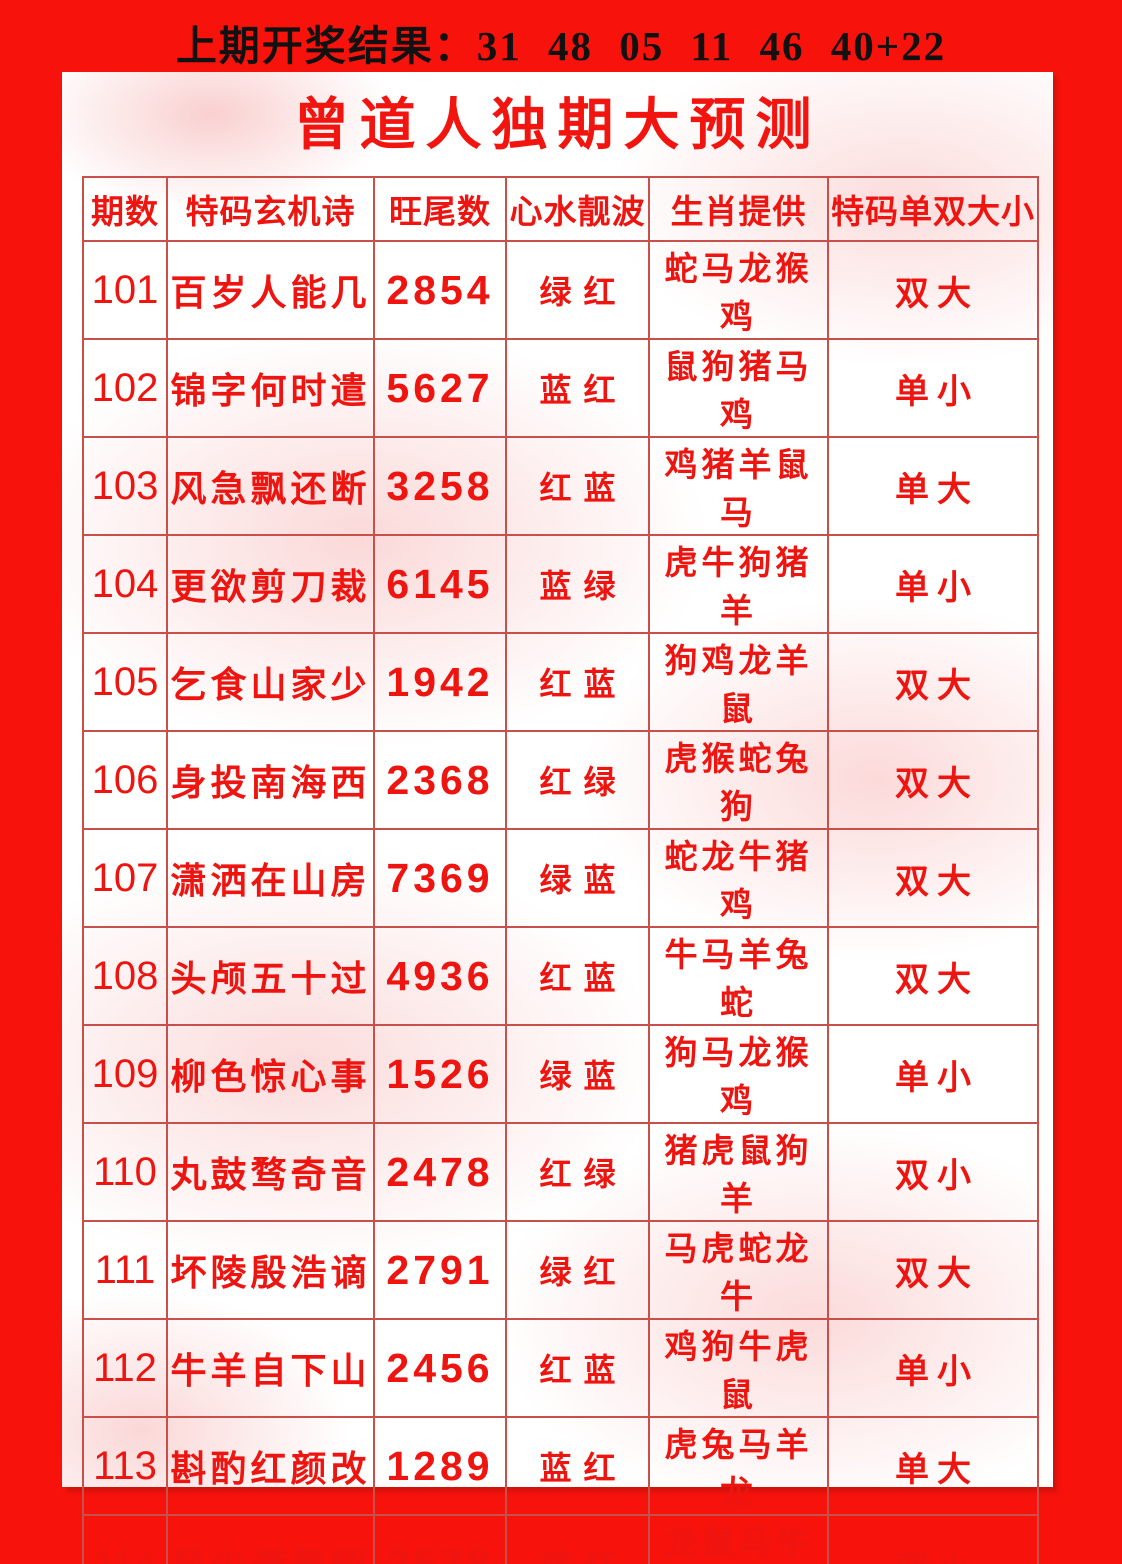 This screenshot has height=1564, width=1122. I want to click on period-number-cell: 108, so click(125, 976).